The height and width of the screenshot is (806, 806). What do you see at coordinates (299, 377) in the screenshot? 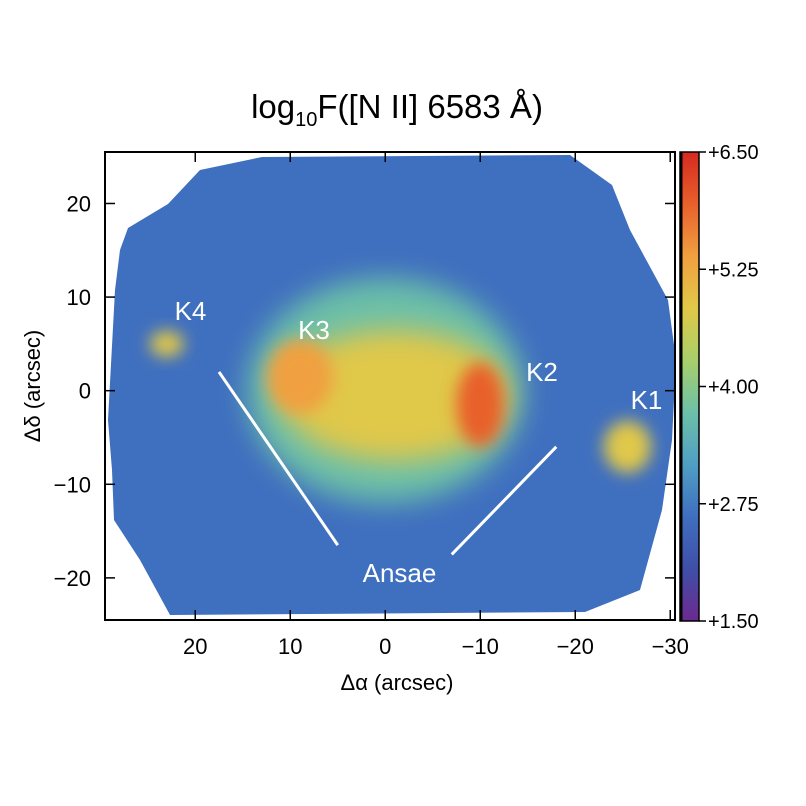
I see `heatmap-east-rim` at bounding box center [299, 377].